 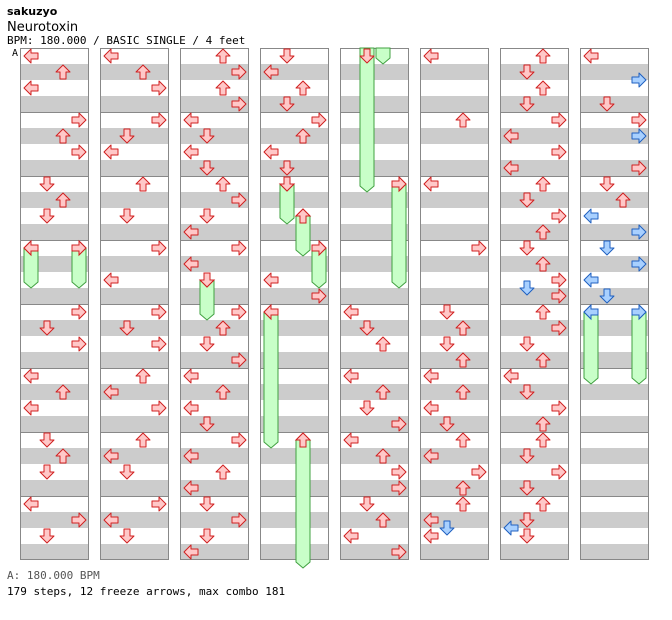 What do you see at coordinates (454, 304) in the screenshot?
I see `column-border` at bounding box center [454, 304].